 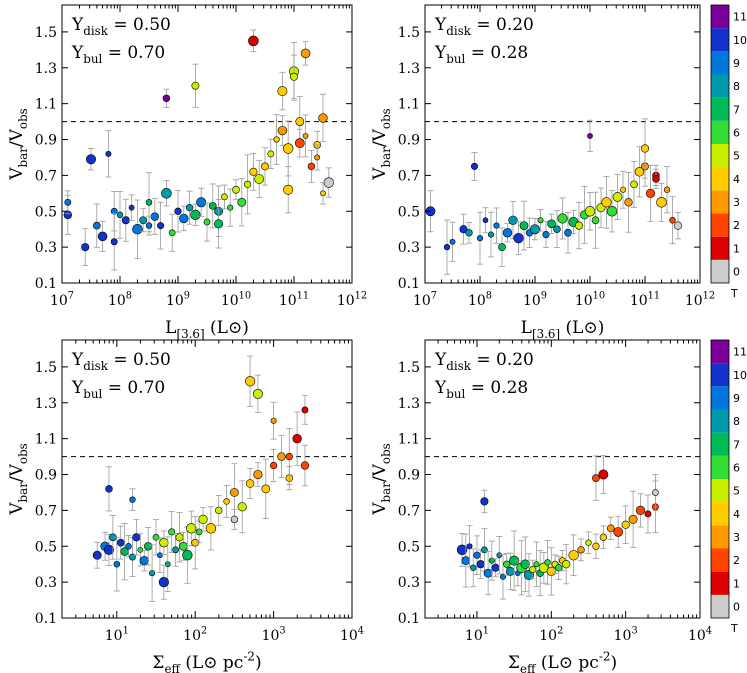 I want to click on colorbar-tick-label: 8, so click(x=736, y=421).